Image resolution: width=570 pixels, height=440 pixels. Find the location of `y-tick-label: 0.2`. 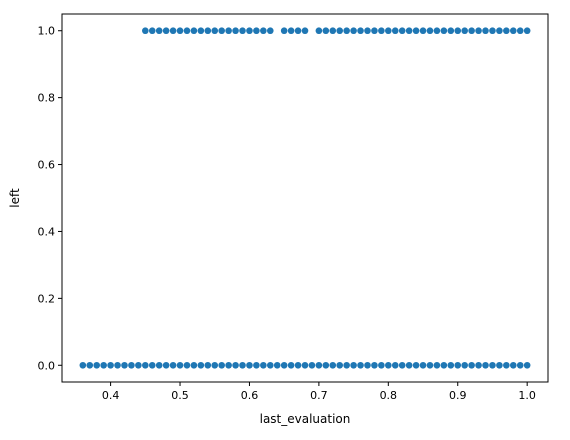

y-tick-label: 0.2 is located at coordinates (47, 298).